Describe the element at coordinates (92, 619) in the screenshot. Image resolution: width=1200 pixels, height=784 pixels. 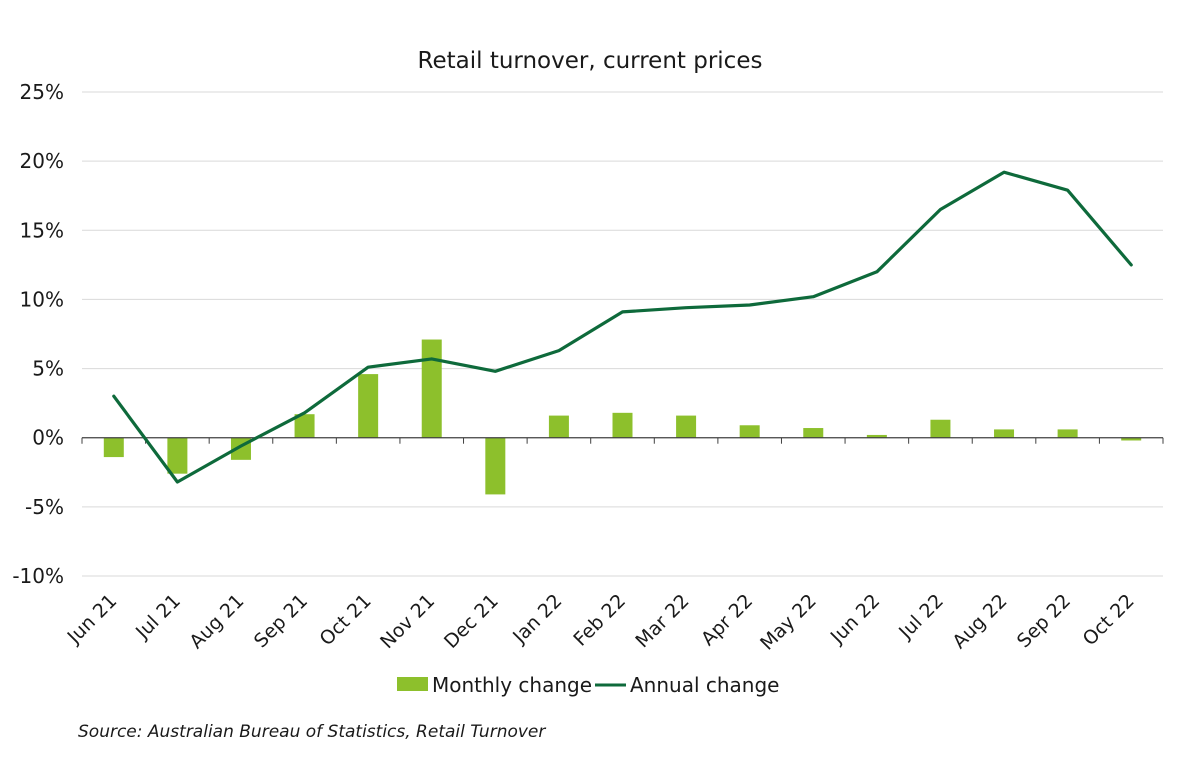
I see `x-tick-label: Jun 21` at that location.